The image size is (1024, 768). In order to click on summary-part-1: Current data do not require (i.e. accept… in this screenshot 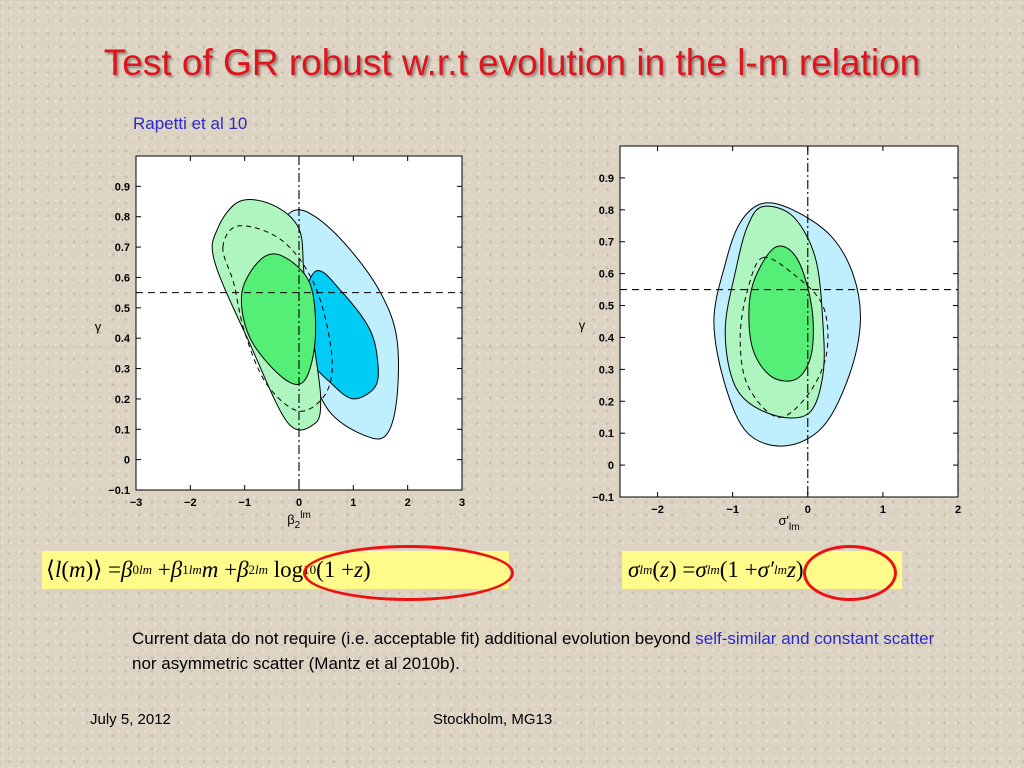, I will do `click(414, 638)`.